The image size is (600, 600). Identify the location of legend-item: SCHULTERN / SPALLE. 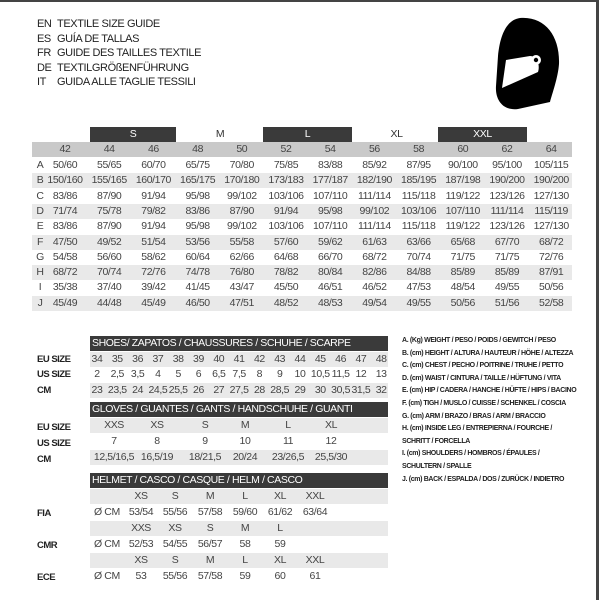
(437, 466).